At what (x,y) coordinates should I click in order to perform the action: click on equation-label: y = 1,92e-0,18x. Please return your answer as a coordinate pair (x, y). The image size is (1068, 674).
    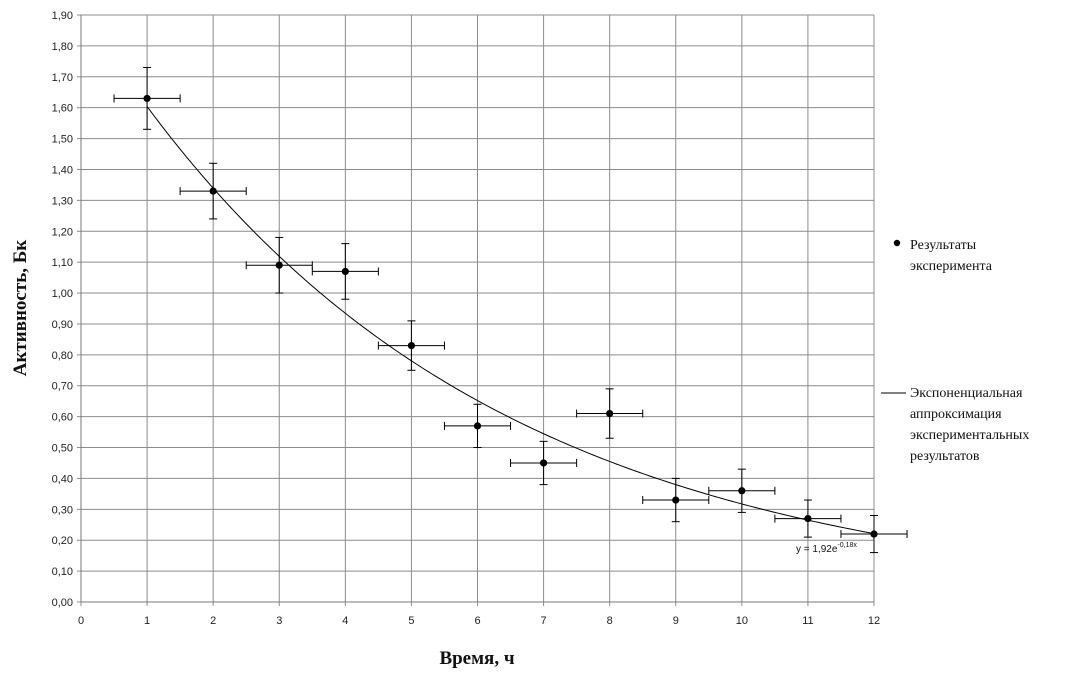
    Looking at the image, I should click on (826, 548).